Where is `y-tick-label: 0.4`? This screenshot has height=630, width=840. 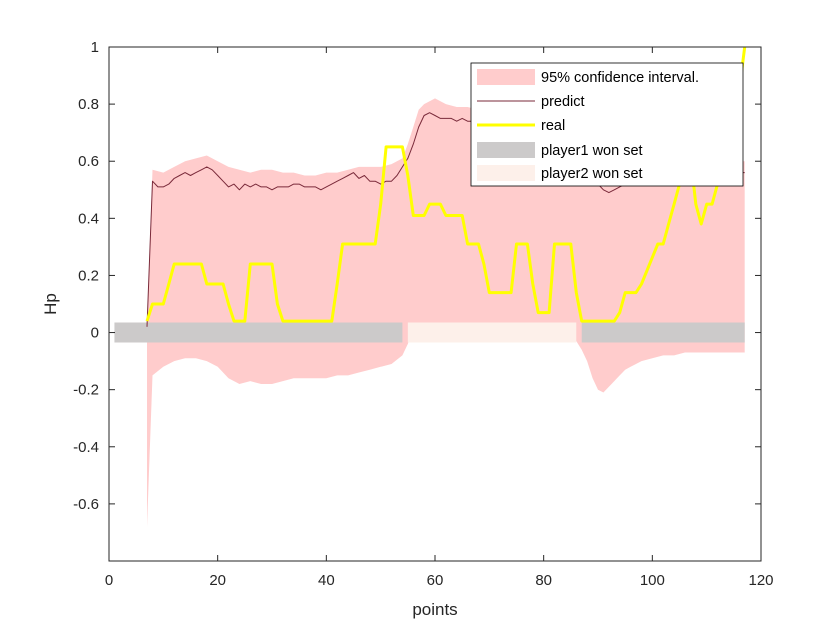
y-tick-label: 0.4 is located at coordinates (88, 218).